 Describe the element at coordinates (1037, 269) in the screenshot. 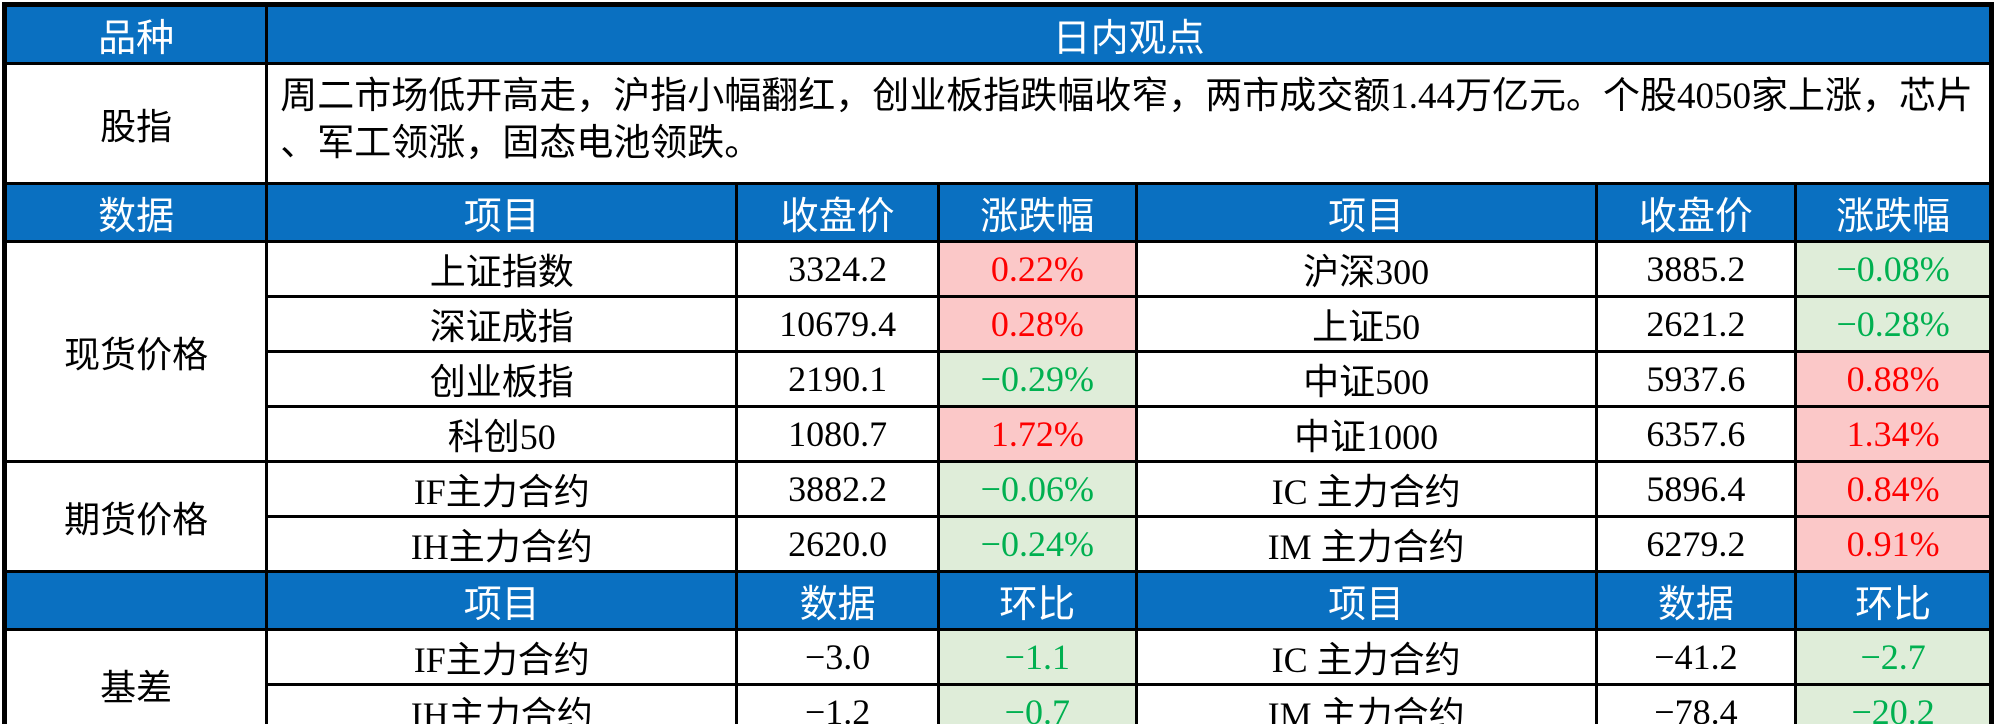

I see `change-value: 0.22%` at that location.